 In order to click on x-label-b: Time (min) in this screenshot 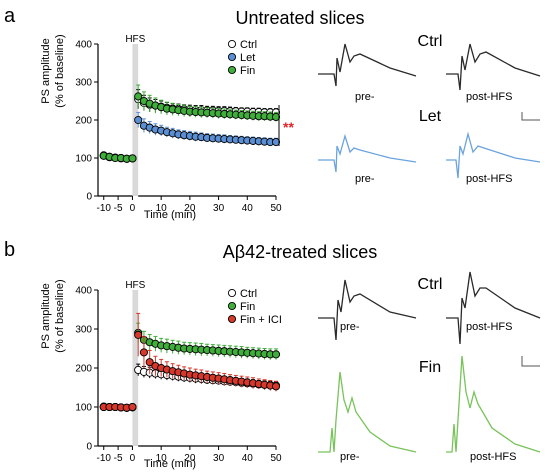, I will do `click(170, 464)`.